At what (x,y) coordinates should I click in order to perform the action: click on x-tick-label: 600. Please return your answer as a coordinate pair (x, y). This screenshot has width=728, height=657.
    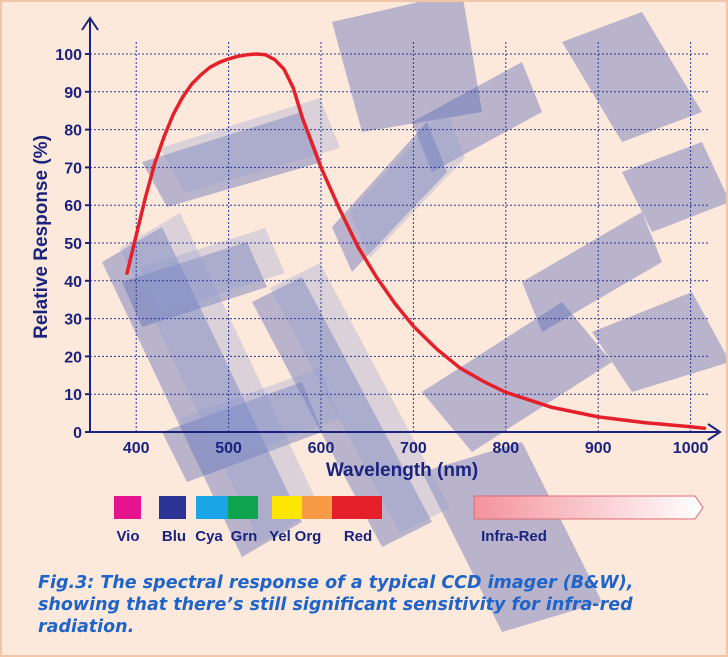
    Looking at the image, I should click on (321, 448).